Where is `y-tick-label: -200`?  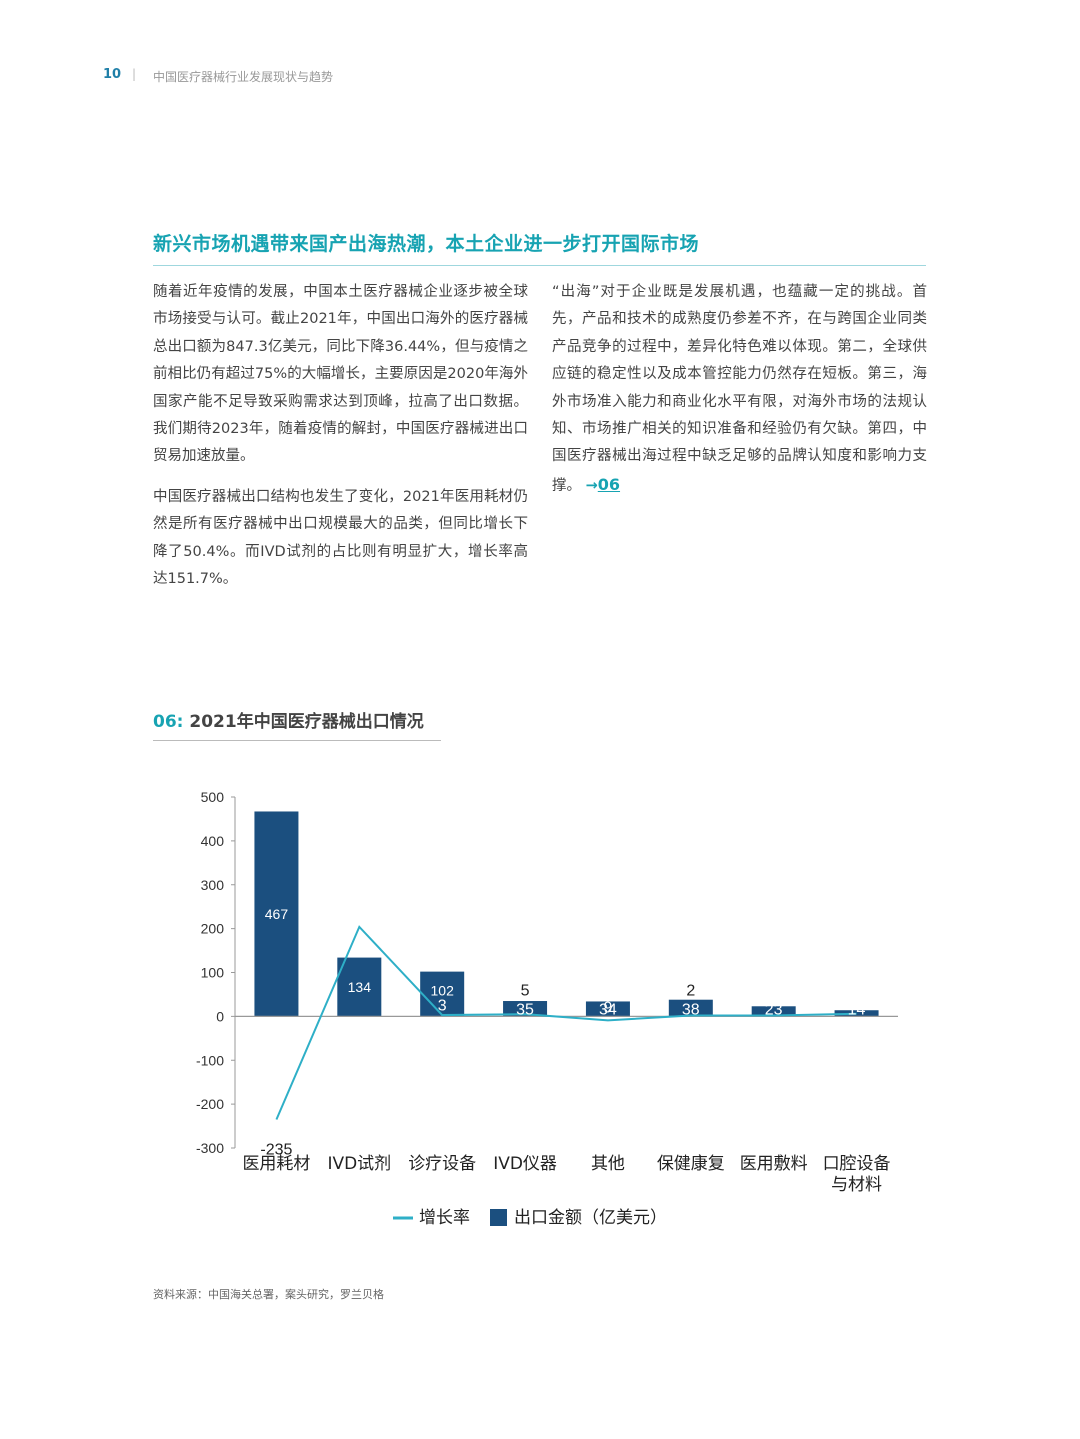
y-tick-label: -200 is located at coordinates (210, 1104).